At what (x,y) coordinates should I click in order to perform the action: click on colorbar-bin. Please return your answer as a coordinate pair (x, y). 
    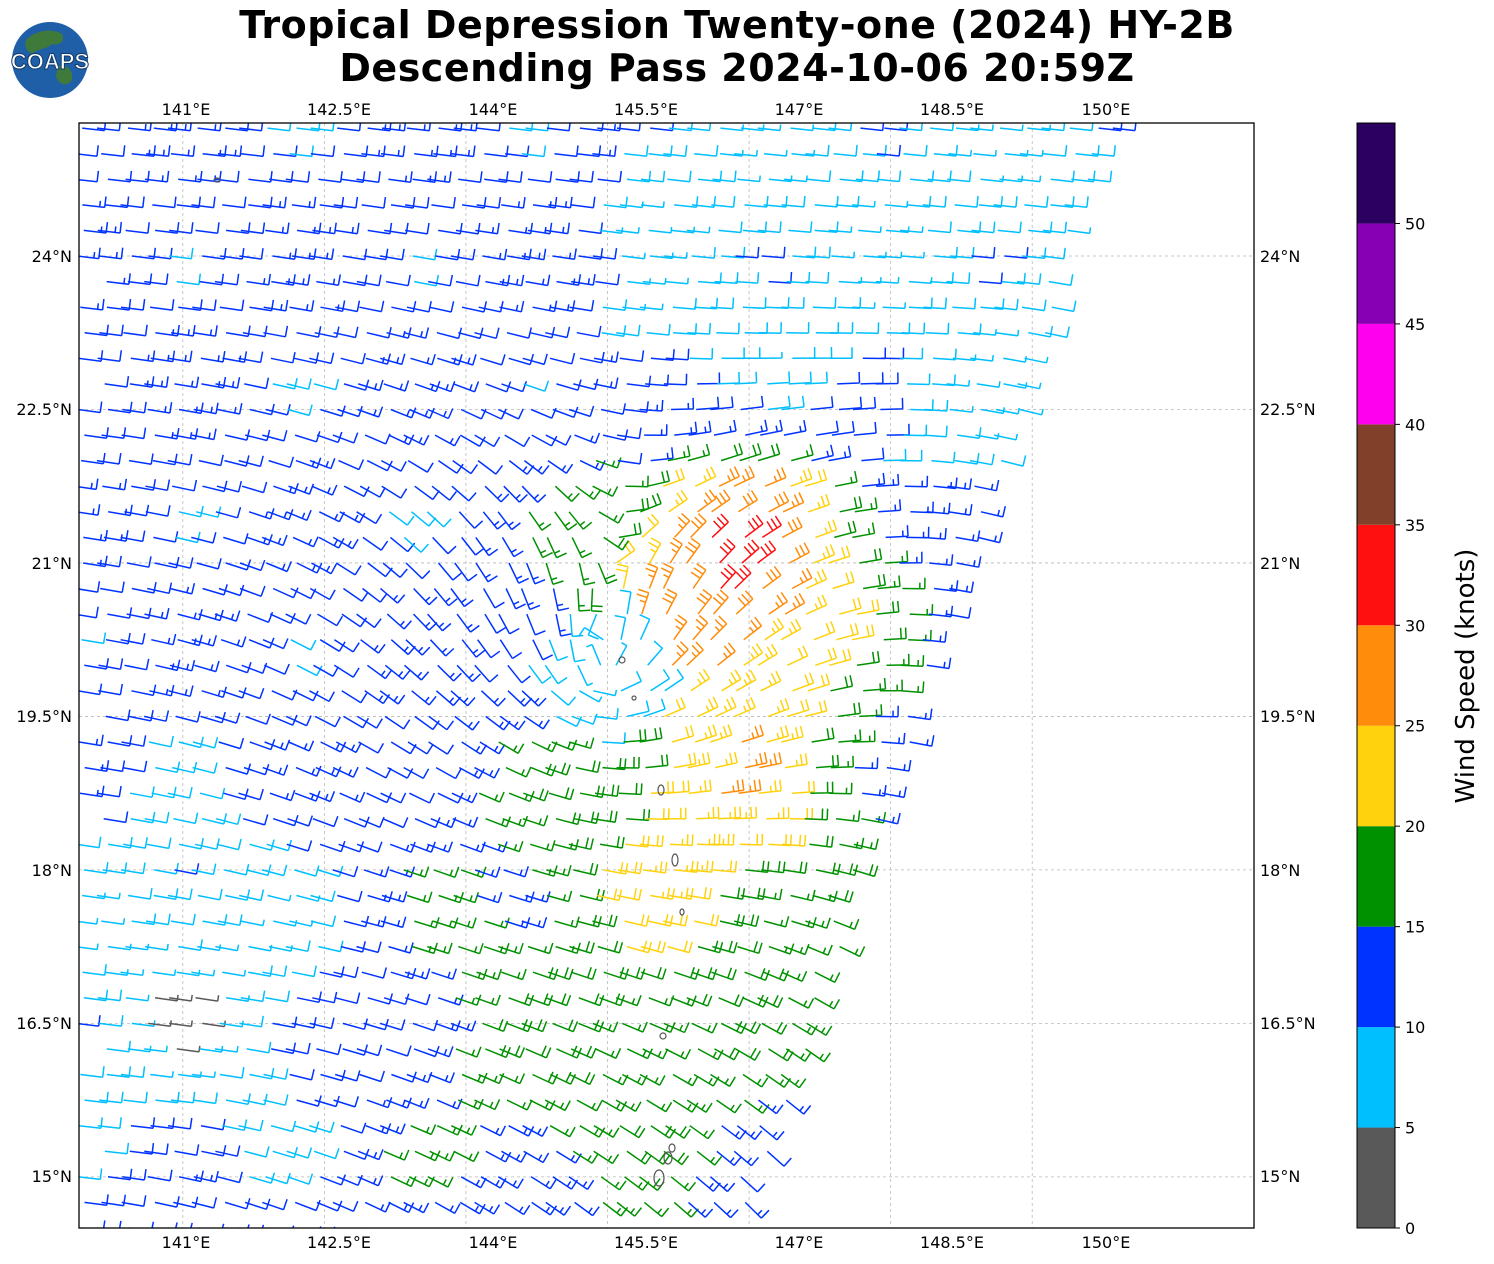
    Looking at the image, I should click on (1376, 1177).